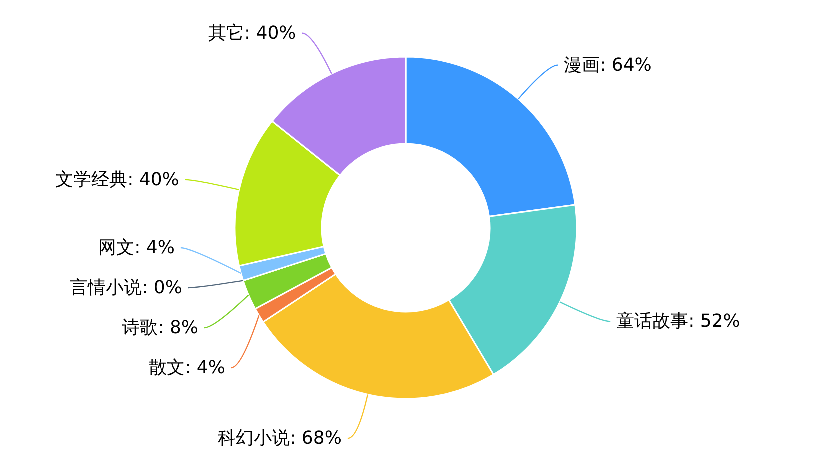 The image size is (814, 473). What do you see at coordinates (118, 179) in the screenshot?
I see `slice-label: 文学经典: 40%` at bounding box center [118, 179].